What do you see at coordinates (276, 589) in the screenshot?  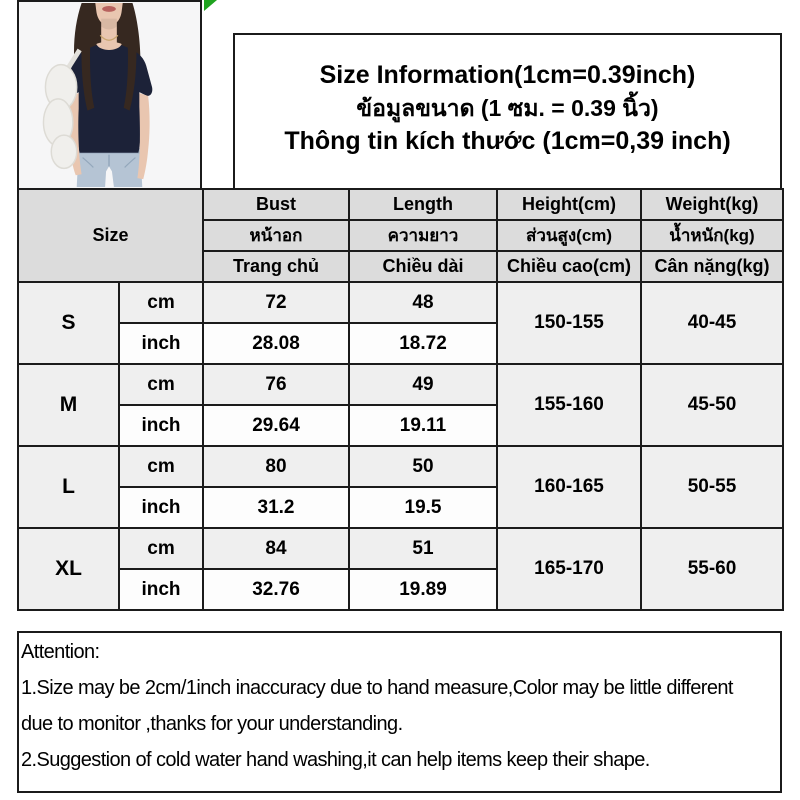 I see `value-xl-bust-inch: 32.76` at bounding box center [276, 589].